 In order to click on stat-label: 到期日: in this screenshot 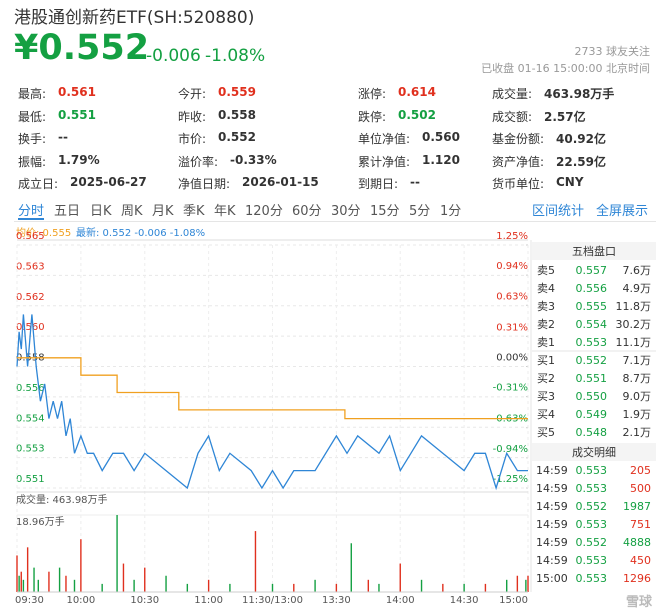, I will do `click(378, 184)`.